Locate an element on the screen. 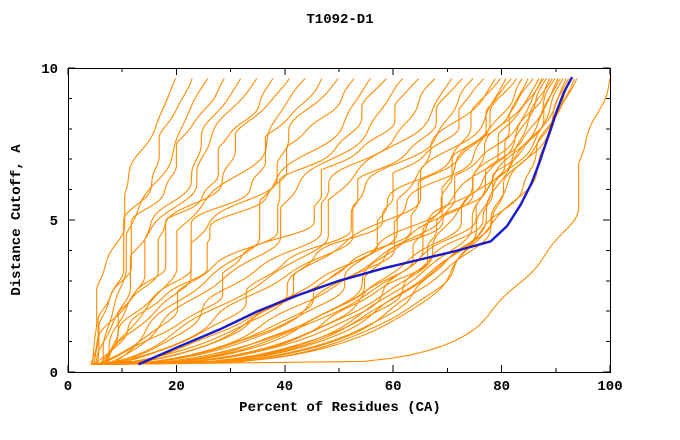 Image resolution: width=680 pixels, height=440 pixels. x-tick-label: 20 is located at coordinates (176, 387).